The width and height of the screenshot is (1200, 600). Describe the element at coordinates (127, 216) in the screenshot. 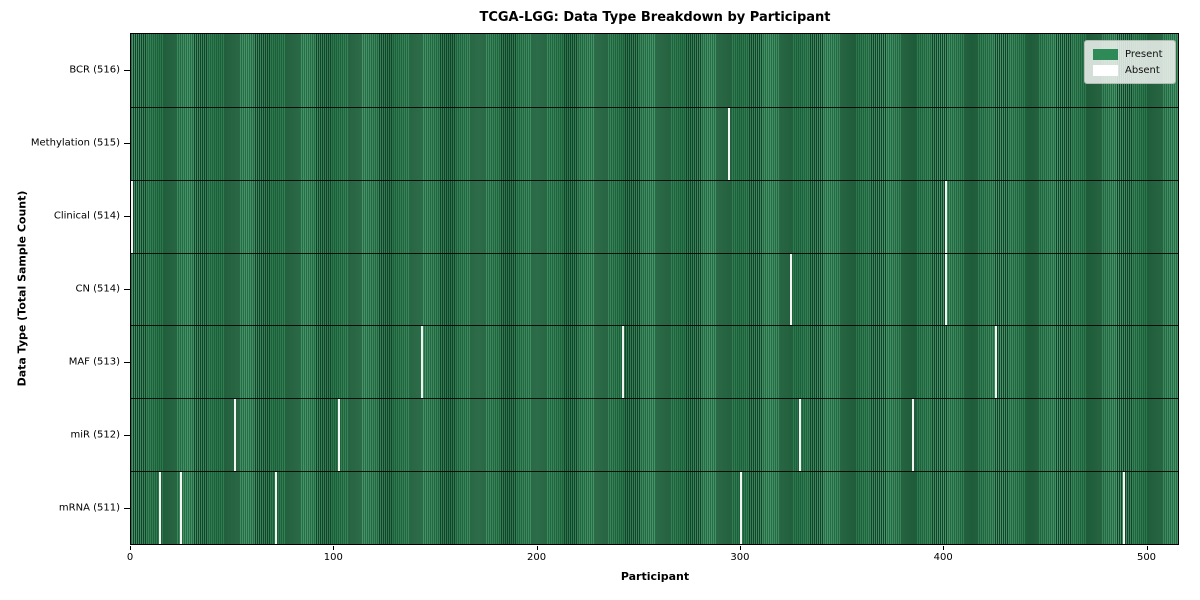

I see `ytick-mark-Clinical` at that location.